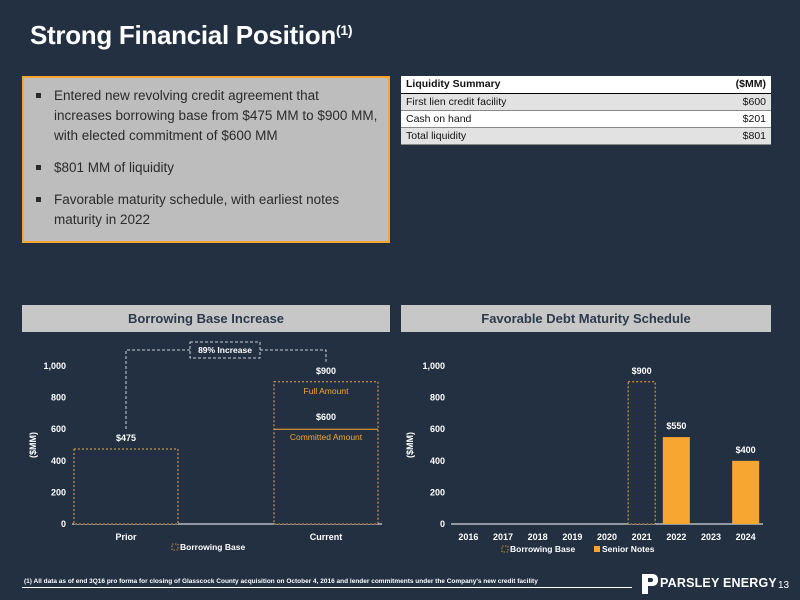 The height and width of the screenshot is (600, 800). Describe the element at coordinates (721, 136) in the screenshot. I see `row-value: $801` at that location.